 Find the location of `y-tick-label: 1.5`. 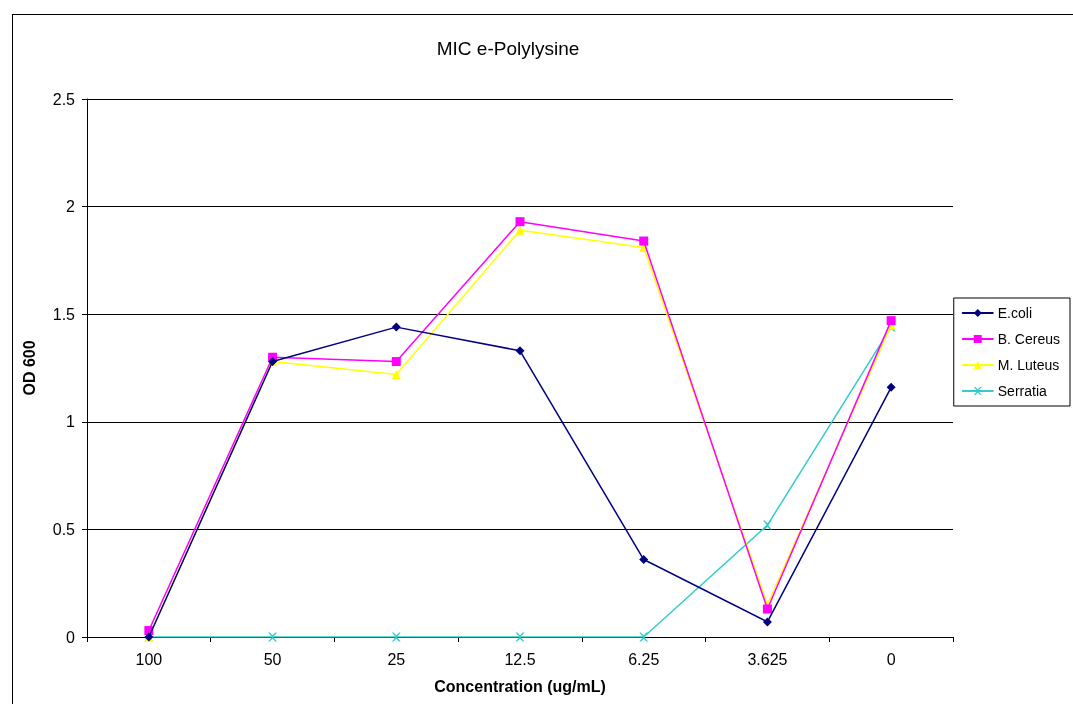

y-tick-label: 1.5 is located at coordinates (64, 314).